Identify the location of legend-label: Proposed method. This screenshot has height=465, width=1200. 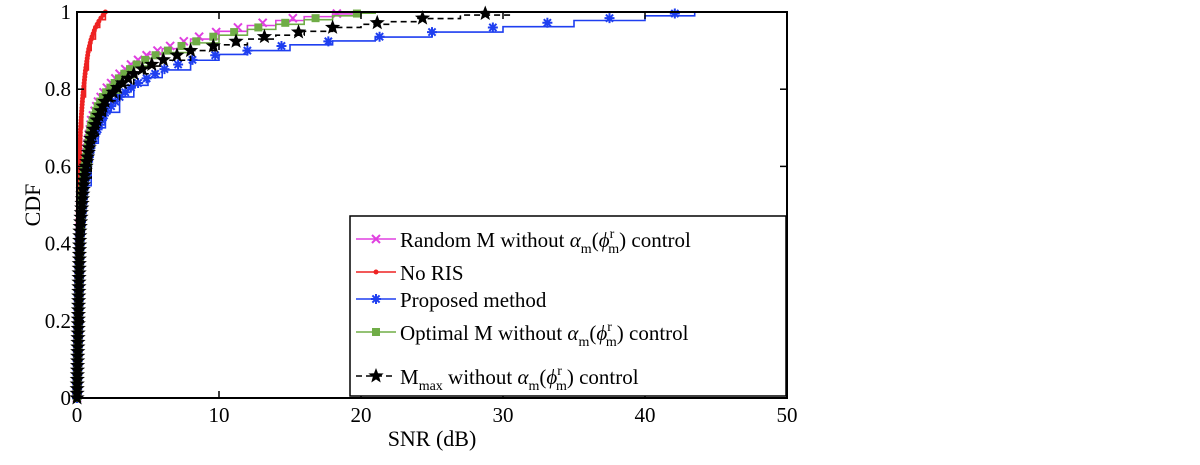
(473, 300).